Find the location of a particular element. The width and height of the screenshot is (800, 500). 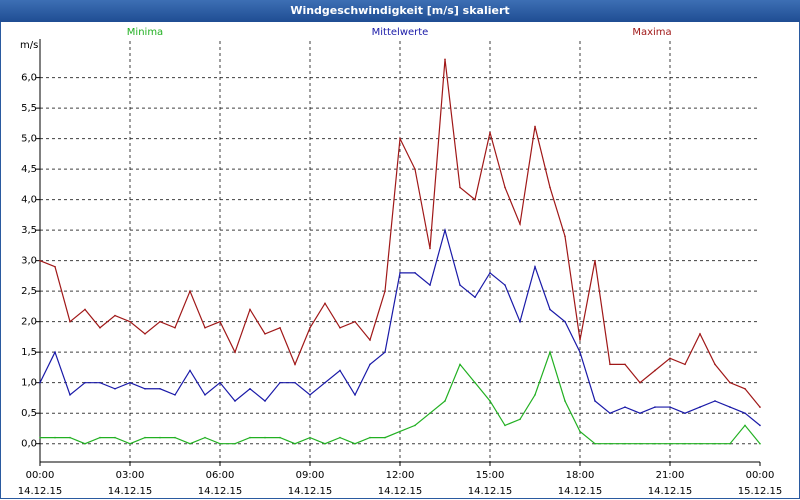

x-tick-time: 15:00 is located at coordinates (490, 475).